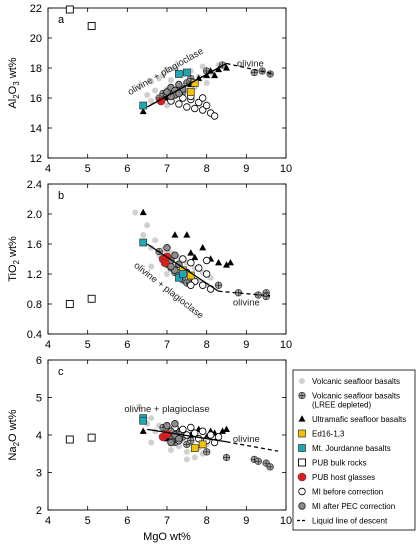 The height and width of the screenshot is (550, 420). I want to click on legend-item-pub-bulk: PUB bulk rocks, so click(332, 463).